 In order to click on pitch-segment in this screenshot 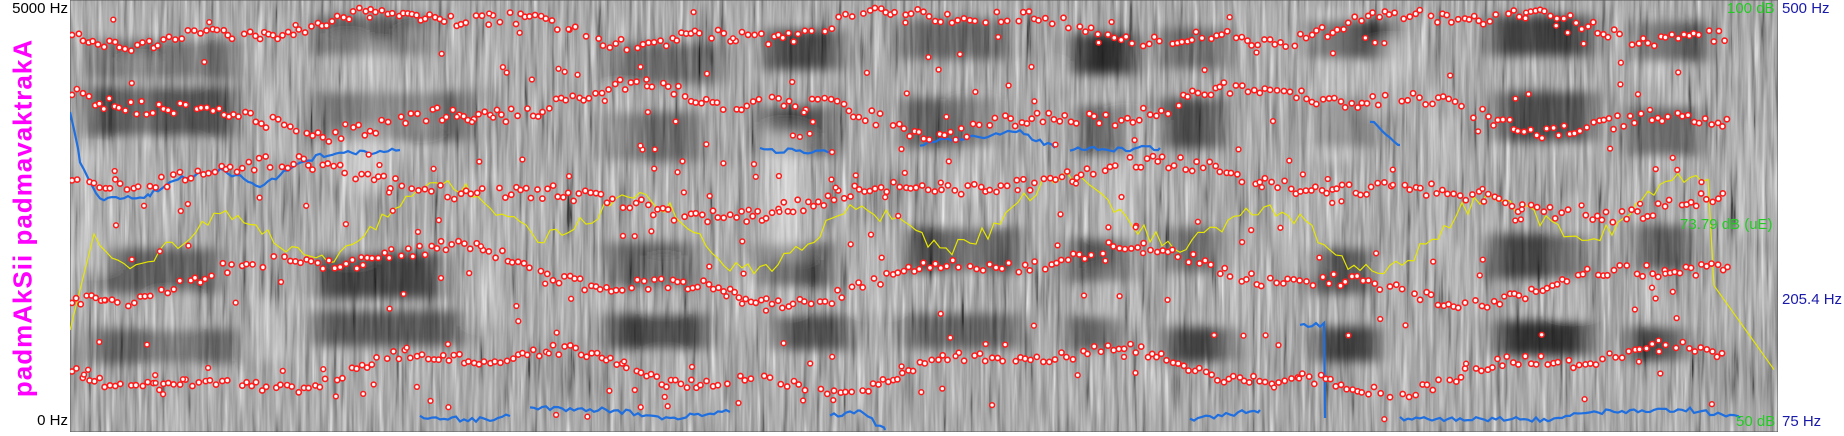, I will do `click(630, 413)`.